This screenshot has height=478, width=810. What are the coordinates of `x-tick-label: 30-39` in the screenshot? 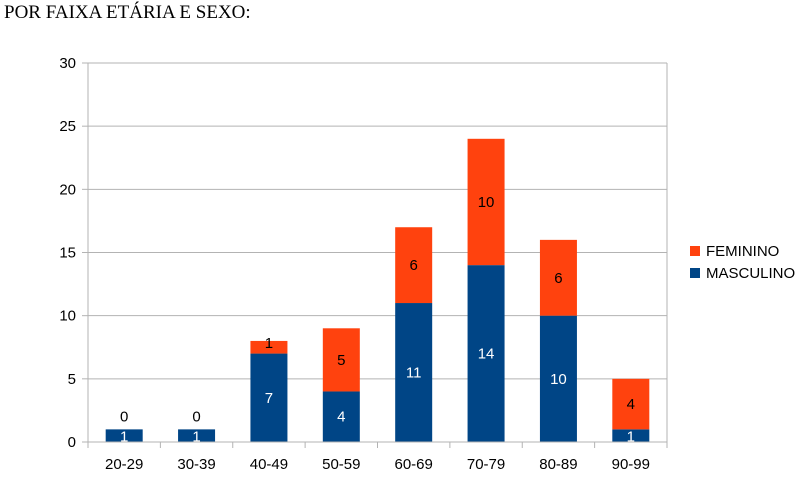 It's located at (196, 464).